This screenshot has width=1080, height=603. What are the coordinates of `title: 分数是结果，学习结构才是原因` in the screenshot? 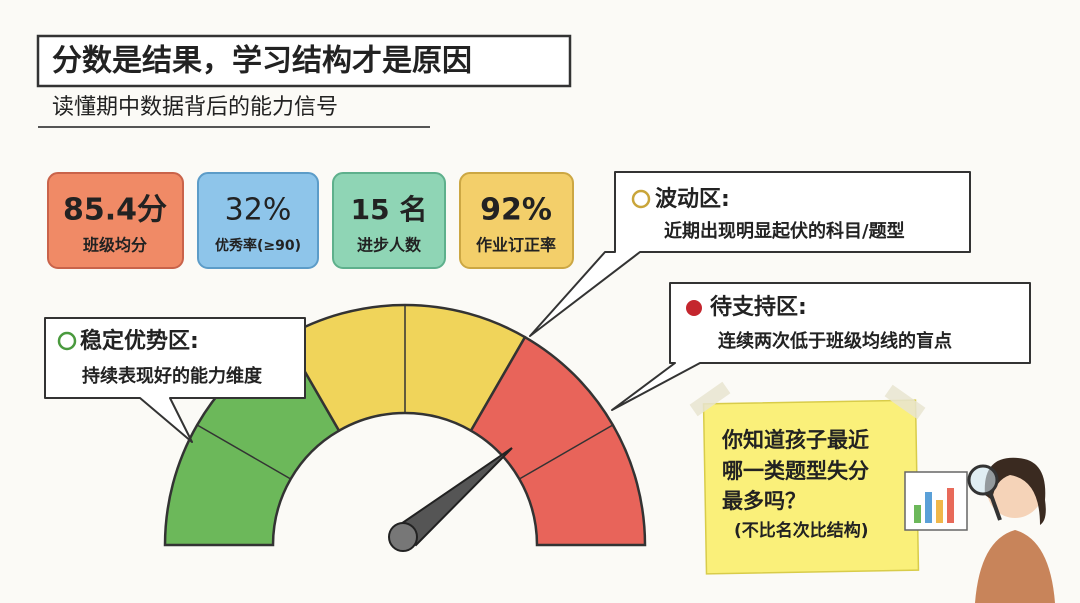 It's located at (262, 61).